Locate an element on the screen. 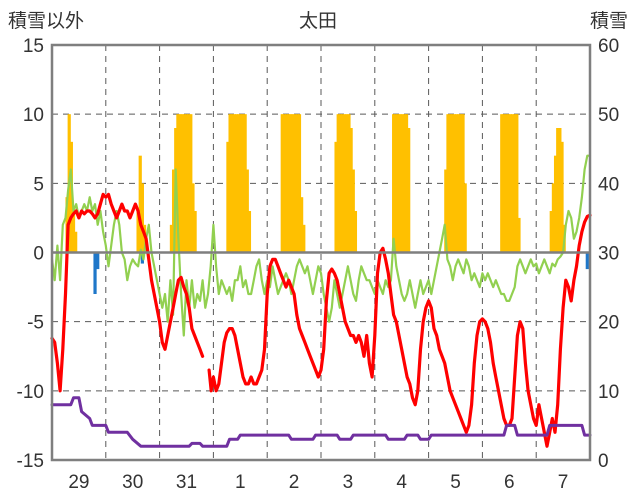 This screenshot has width=636, height=501. left-tick-label: -10 is located at coordinates (30, 392).